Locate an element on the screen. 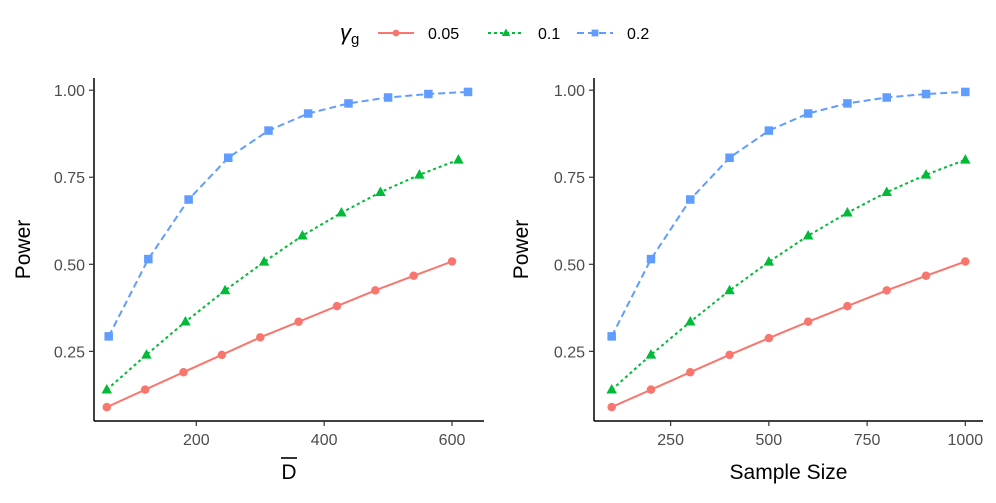 The height and width of the screenshot is (503, 996). y-tick-label: 1.00 is located at coordinates (569, 91).